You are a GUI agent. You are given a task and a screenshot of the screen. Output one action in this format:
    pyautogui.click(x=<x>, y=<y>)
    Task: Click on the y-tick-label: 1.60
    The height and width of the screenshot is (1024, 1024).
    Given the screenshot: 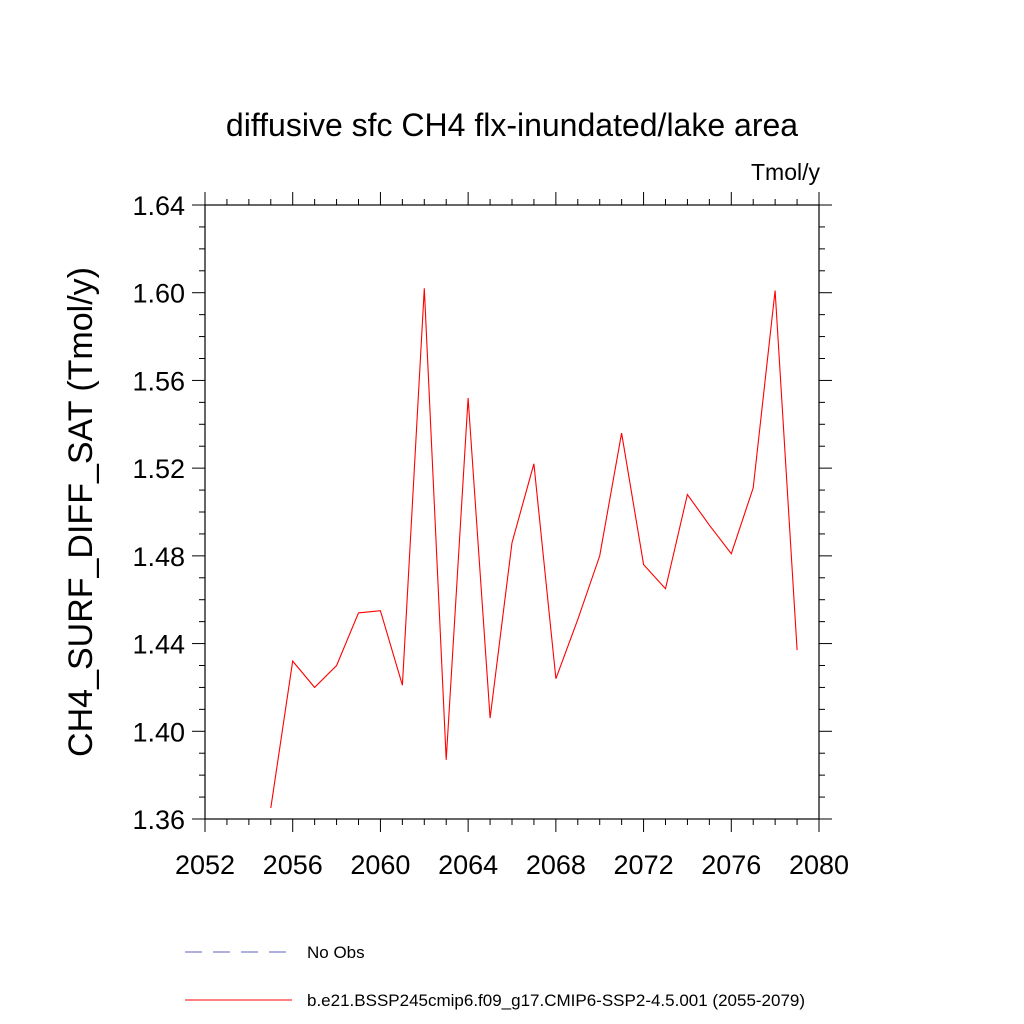 What is the action you would take?
    pyautogui.click(x=158, y=294)
    